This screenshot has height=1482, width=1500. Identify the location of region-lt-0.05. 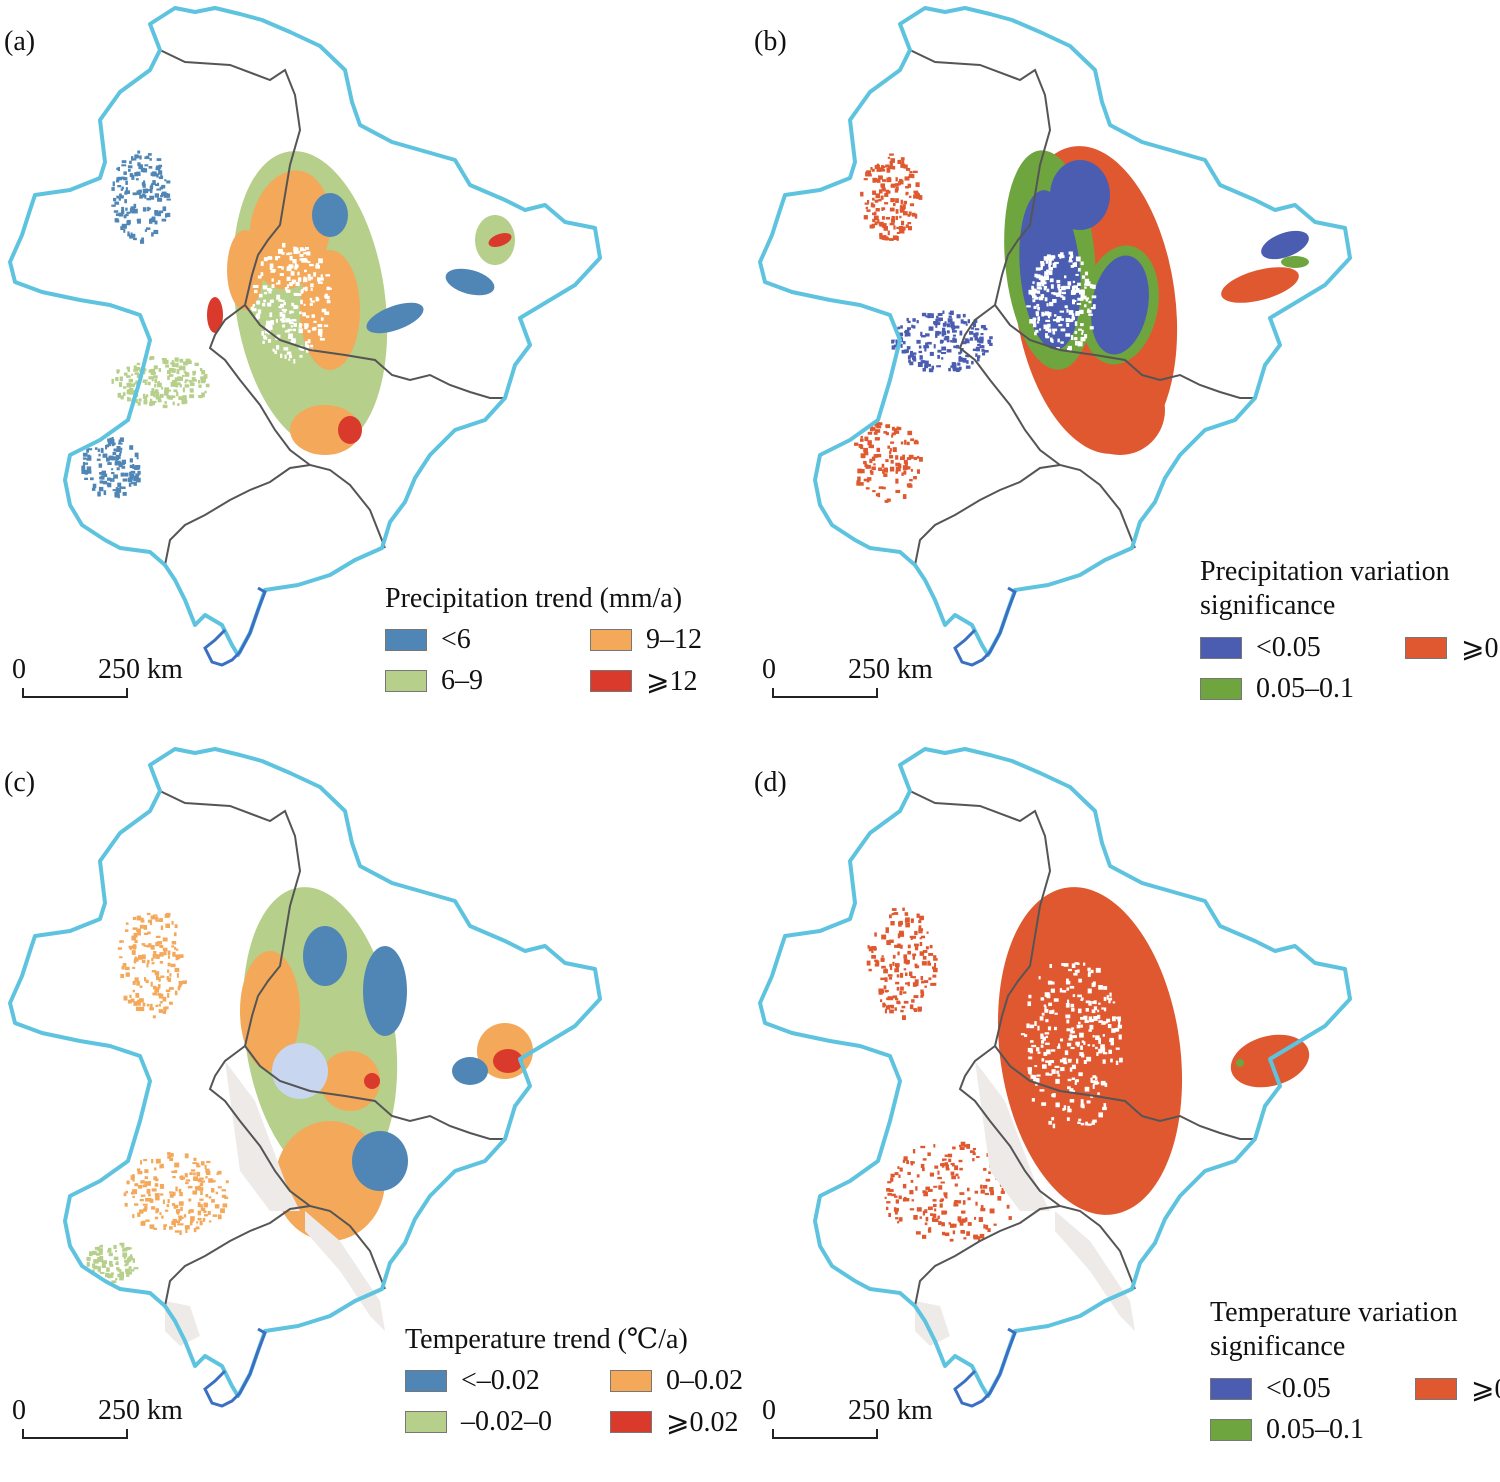
(1120, 305).